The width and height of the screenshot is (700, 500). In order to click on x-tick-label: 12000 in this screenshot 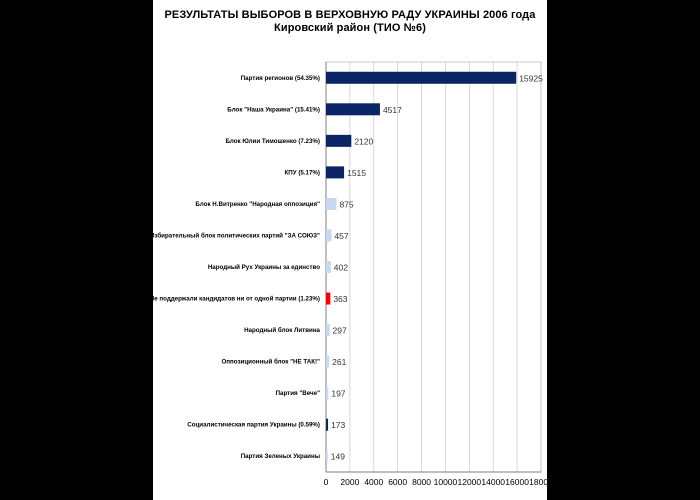, I will do `click(470, 482)`.